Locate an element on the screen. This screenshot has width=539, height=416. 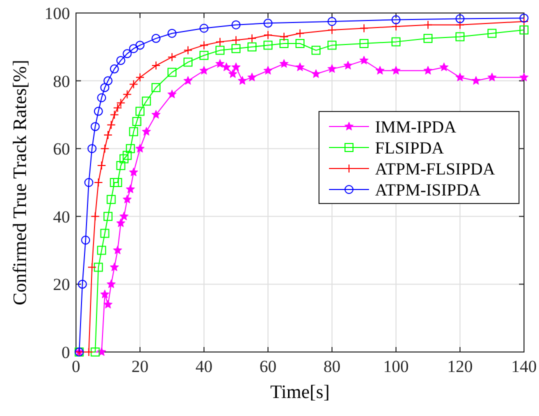
legend-label: ATPM-FLSIPDA is located at coordinates (435, 168).